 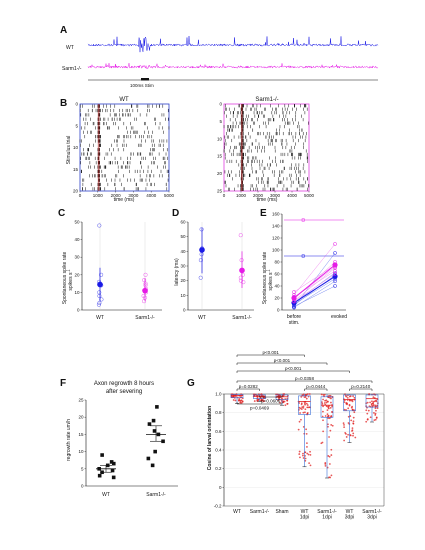 What do you see at coordinates (177, 272) in the screenshot?
I see `panel-d-ylabel: latency (ms)` at bounding box center [177, 272].